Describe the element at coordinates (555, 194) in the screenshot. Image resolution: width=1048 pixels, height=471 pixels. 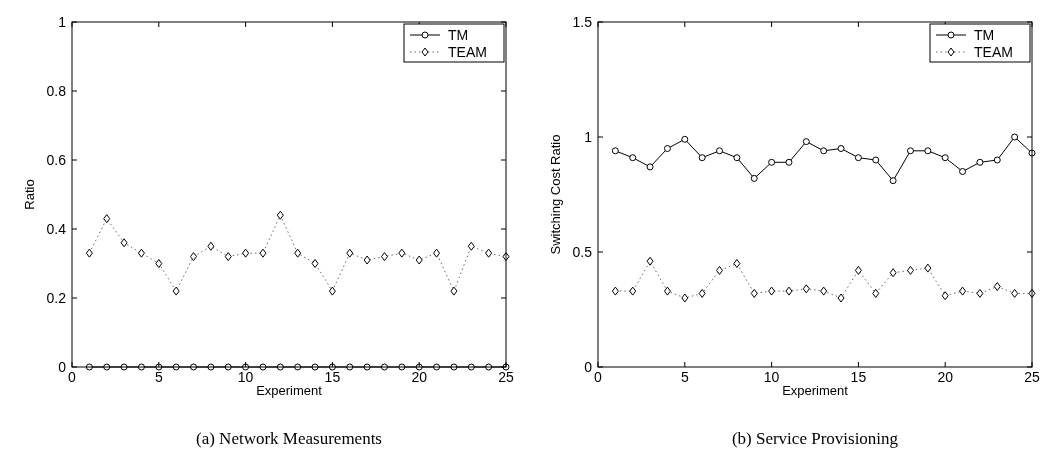
I see `y-axis-title: Switching Cost Ratio` at that location.